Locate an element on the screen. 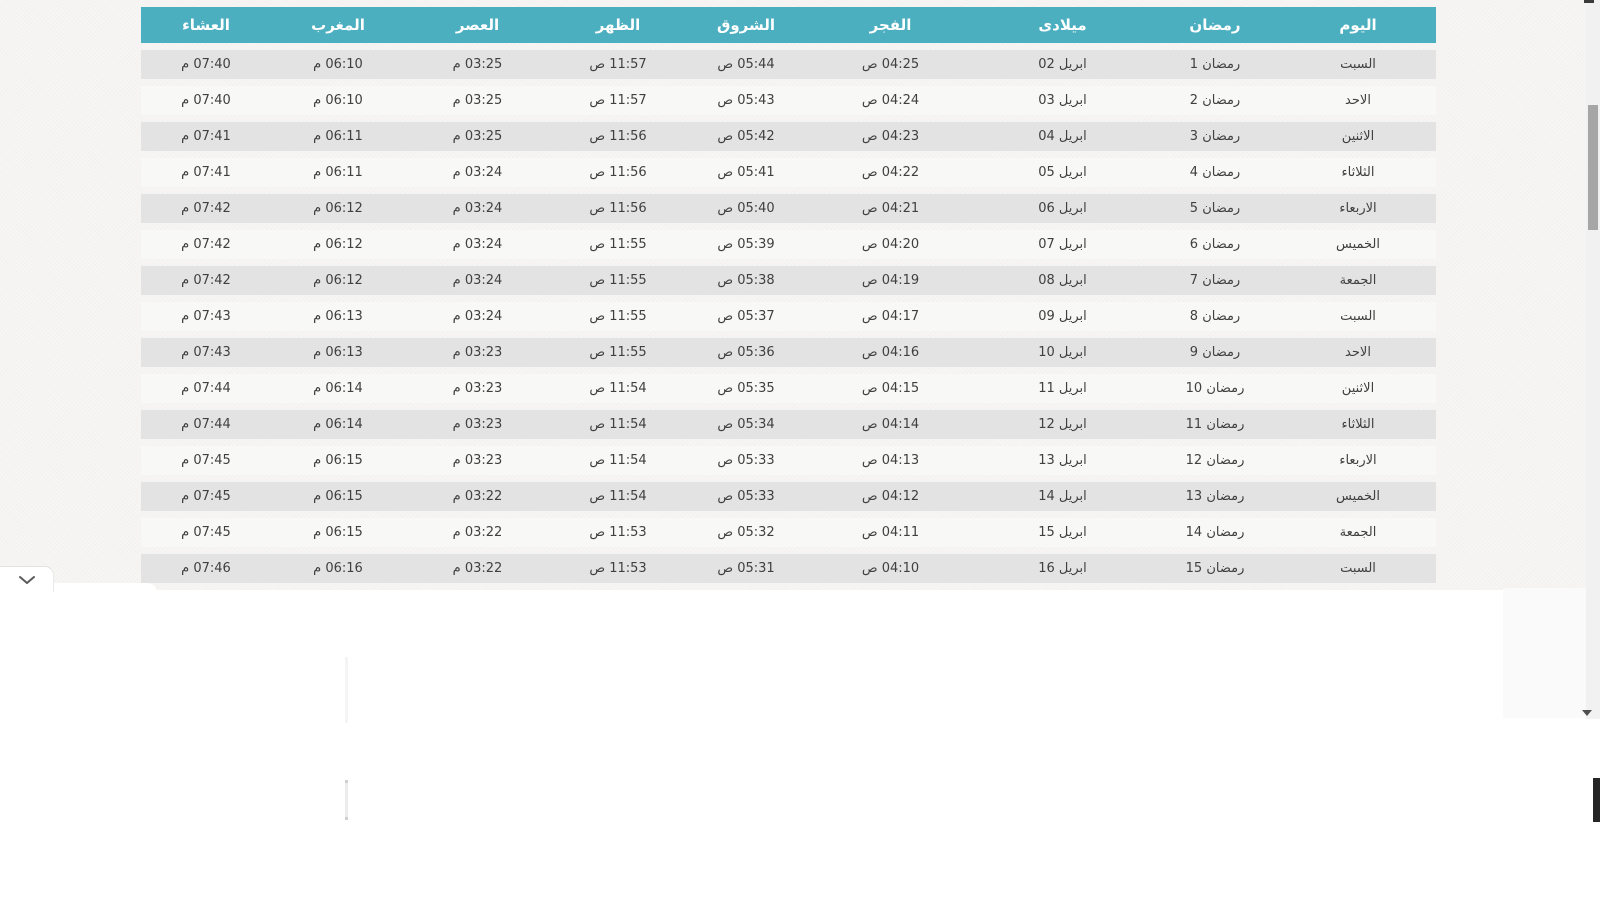 Image resolution: width=1600 pixels, height=900 pixels. column-header-fajr: الفجر is located at coordinates (890, 25).